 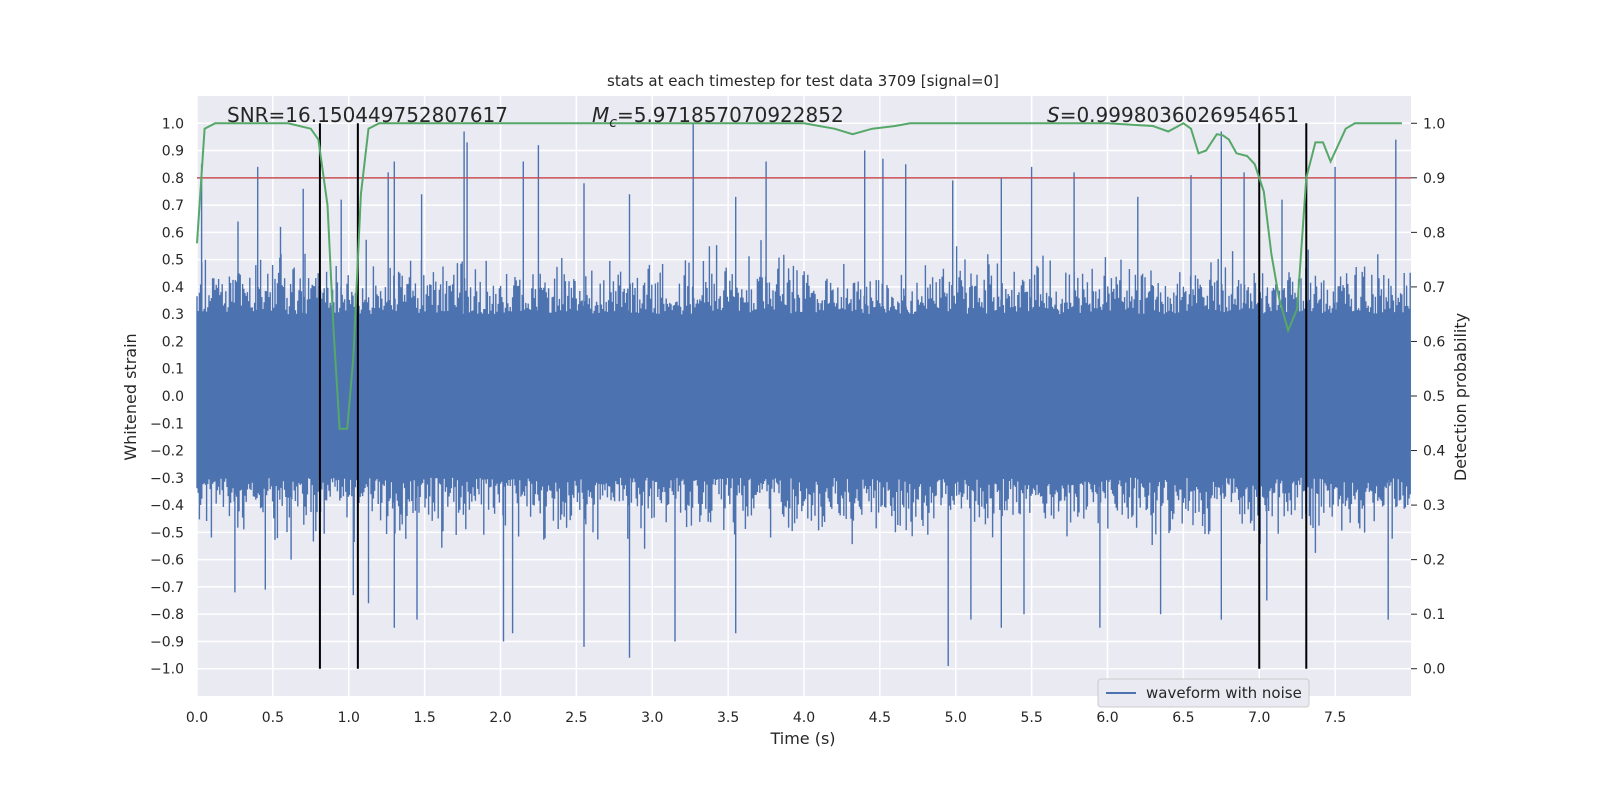 What do you see at coordinates (956, 718) in the screenshot?
I see `x-tick-label: 5.0` at bounding box center [956, 718].